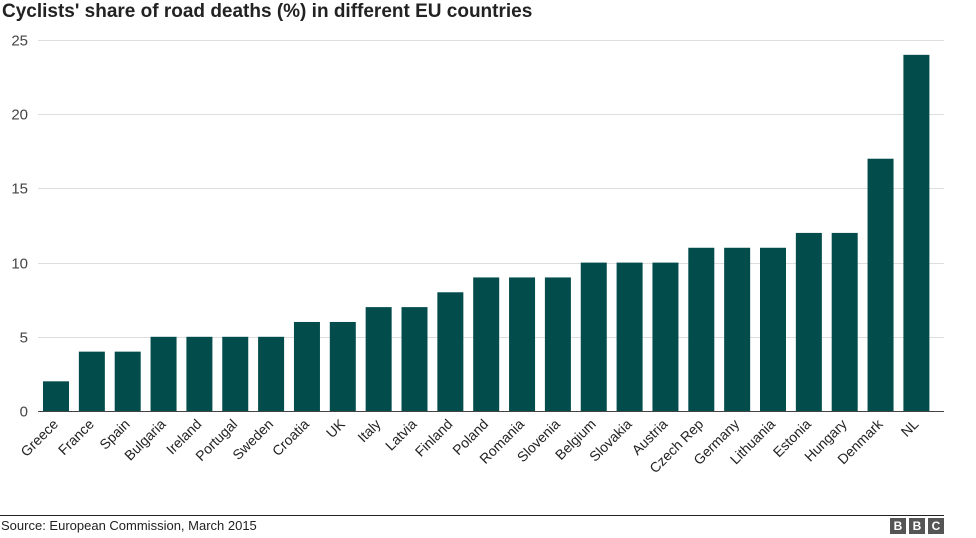  I want to click on bar-poland, so click(486, 344).